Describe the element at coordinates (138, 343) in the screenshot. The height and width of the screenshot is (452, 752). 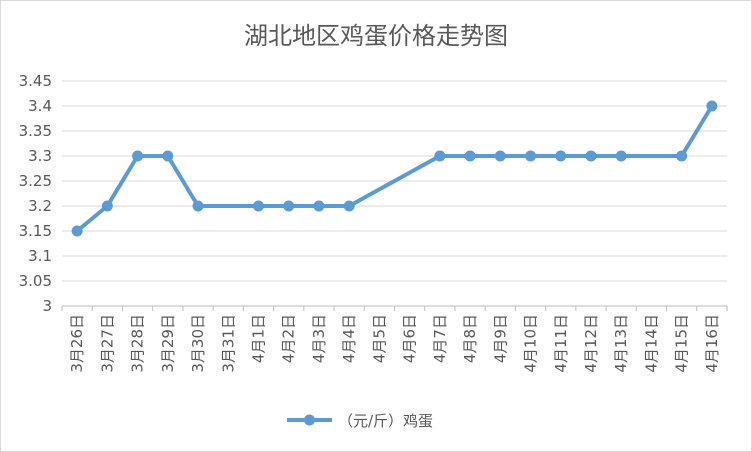
I see `x-tick-label: 3月28日` at that location.